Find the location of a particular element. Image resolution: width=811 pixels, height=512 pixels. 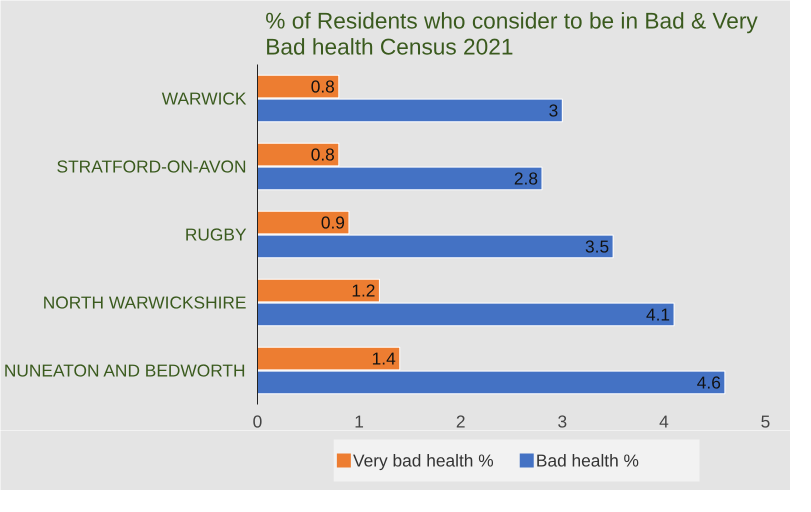

legend-label: Very bad health % is located at coordinates (423, 460).